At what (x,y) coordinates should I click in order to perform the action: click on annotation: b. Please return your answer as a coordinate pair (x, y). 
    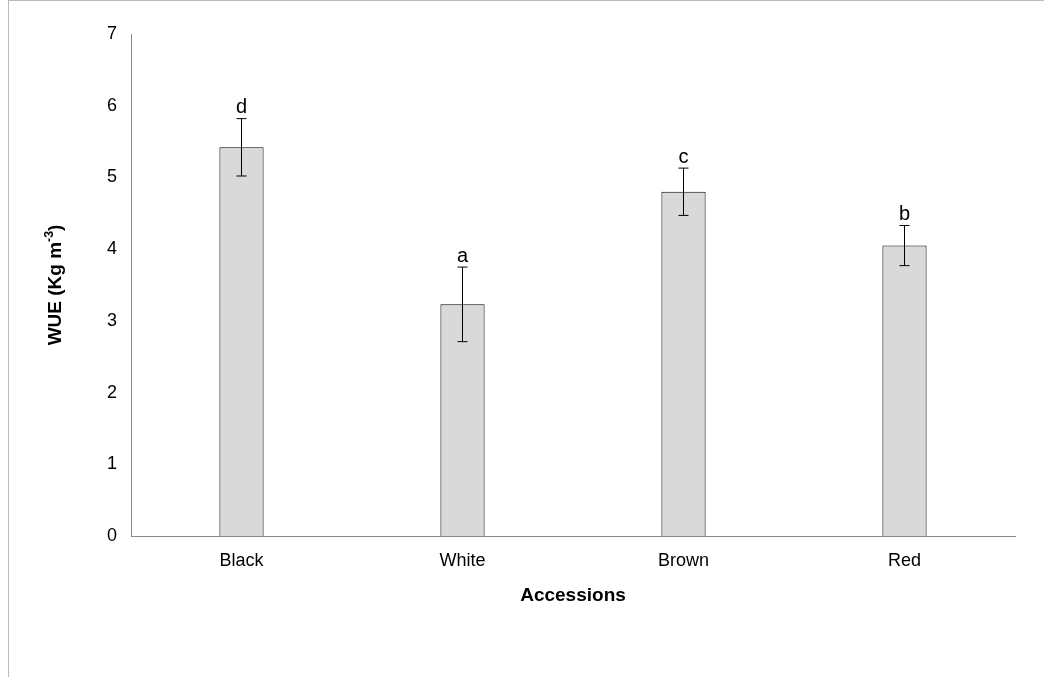
    Looking at the image, I should click on (904, 212).